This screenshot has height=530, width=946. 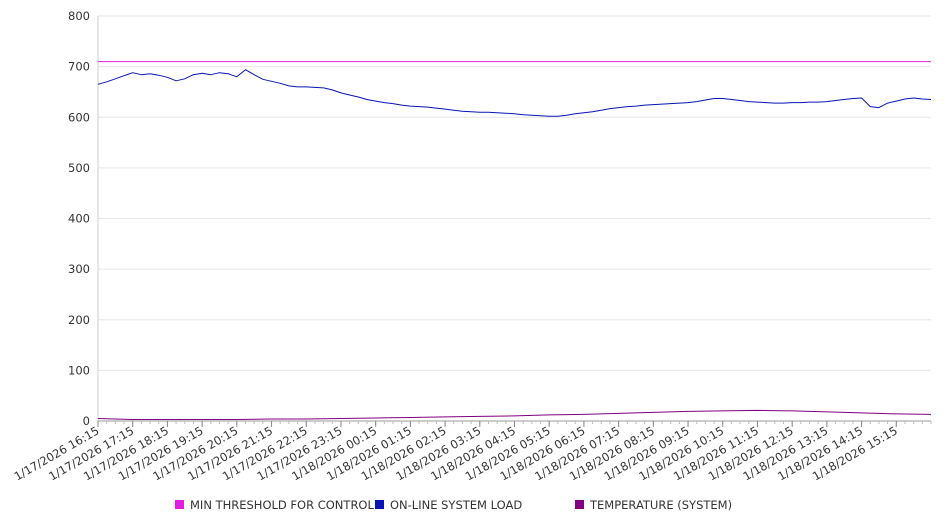 I want to click on y-tick-label: 500, so click(x=79, y=168).